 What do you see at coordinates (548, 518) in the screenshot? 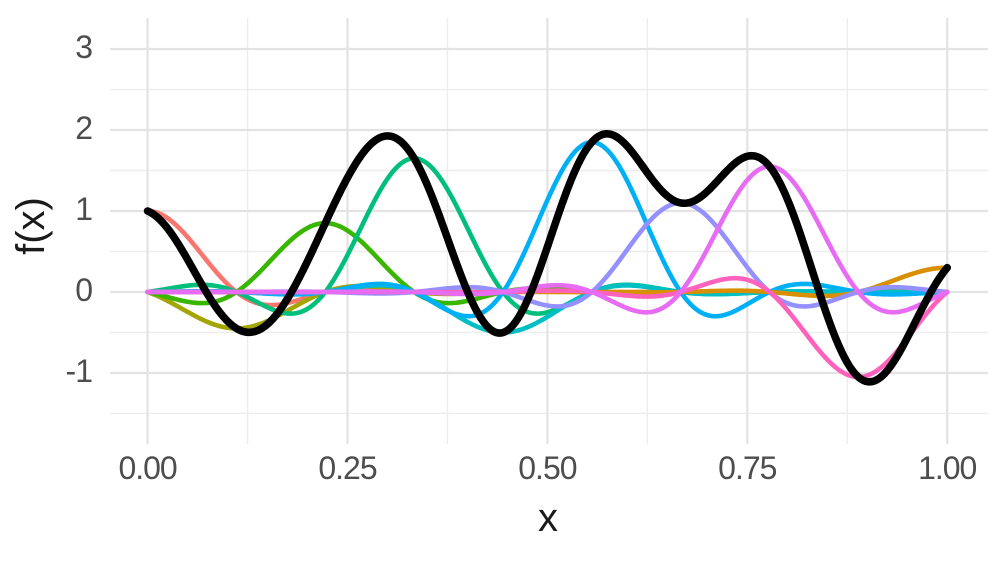
I see `x-axis-title: x` at bounding box center [548, 518].